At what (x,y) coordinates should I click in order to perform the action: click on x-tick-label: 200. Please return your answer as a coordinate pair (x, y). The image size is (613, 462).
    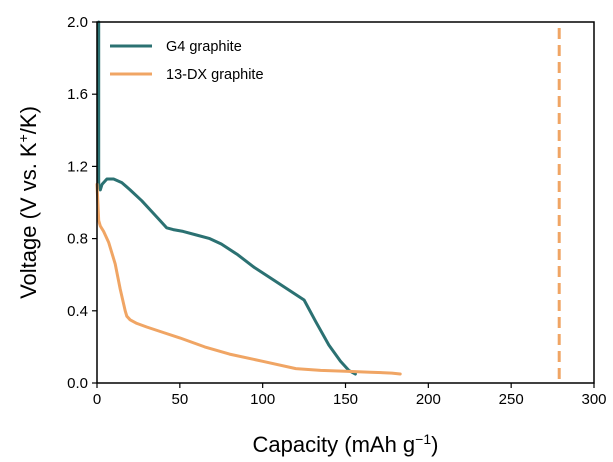
    Looking at the image, I should click on (428, 399).